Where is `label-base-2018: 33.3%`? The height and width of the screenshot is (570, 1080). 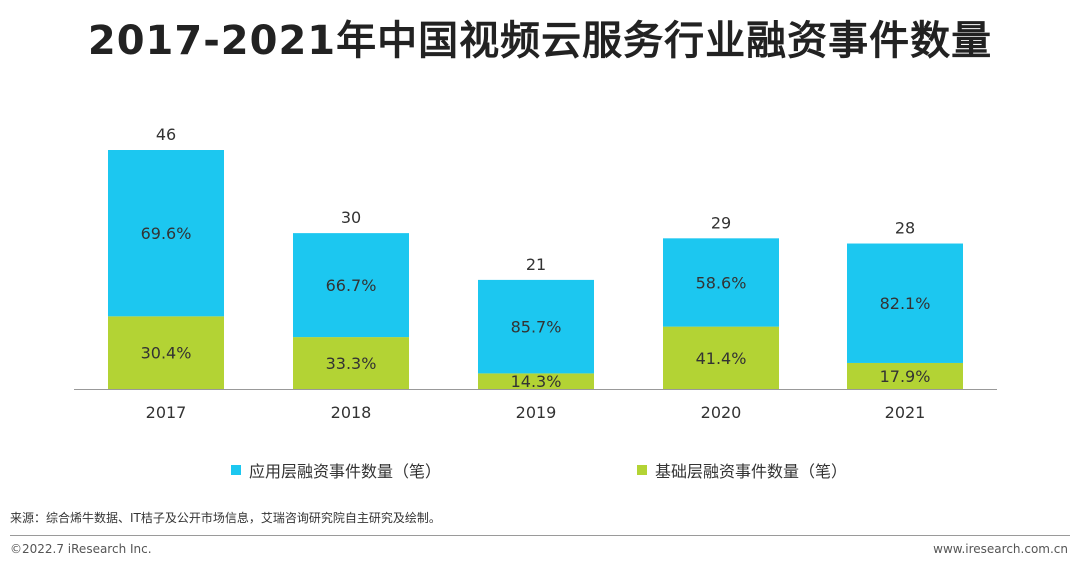 label-base-2018: 33.3% is located at coordinates (351, 363).